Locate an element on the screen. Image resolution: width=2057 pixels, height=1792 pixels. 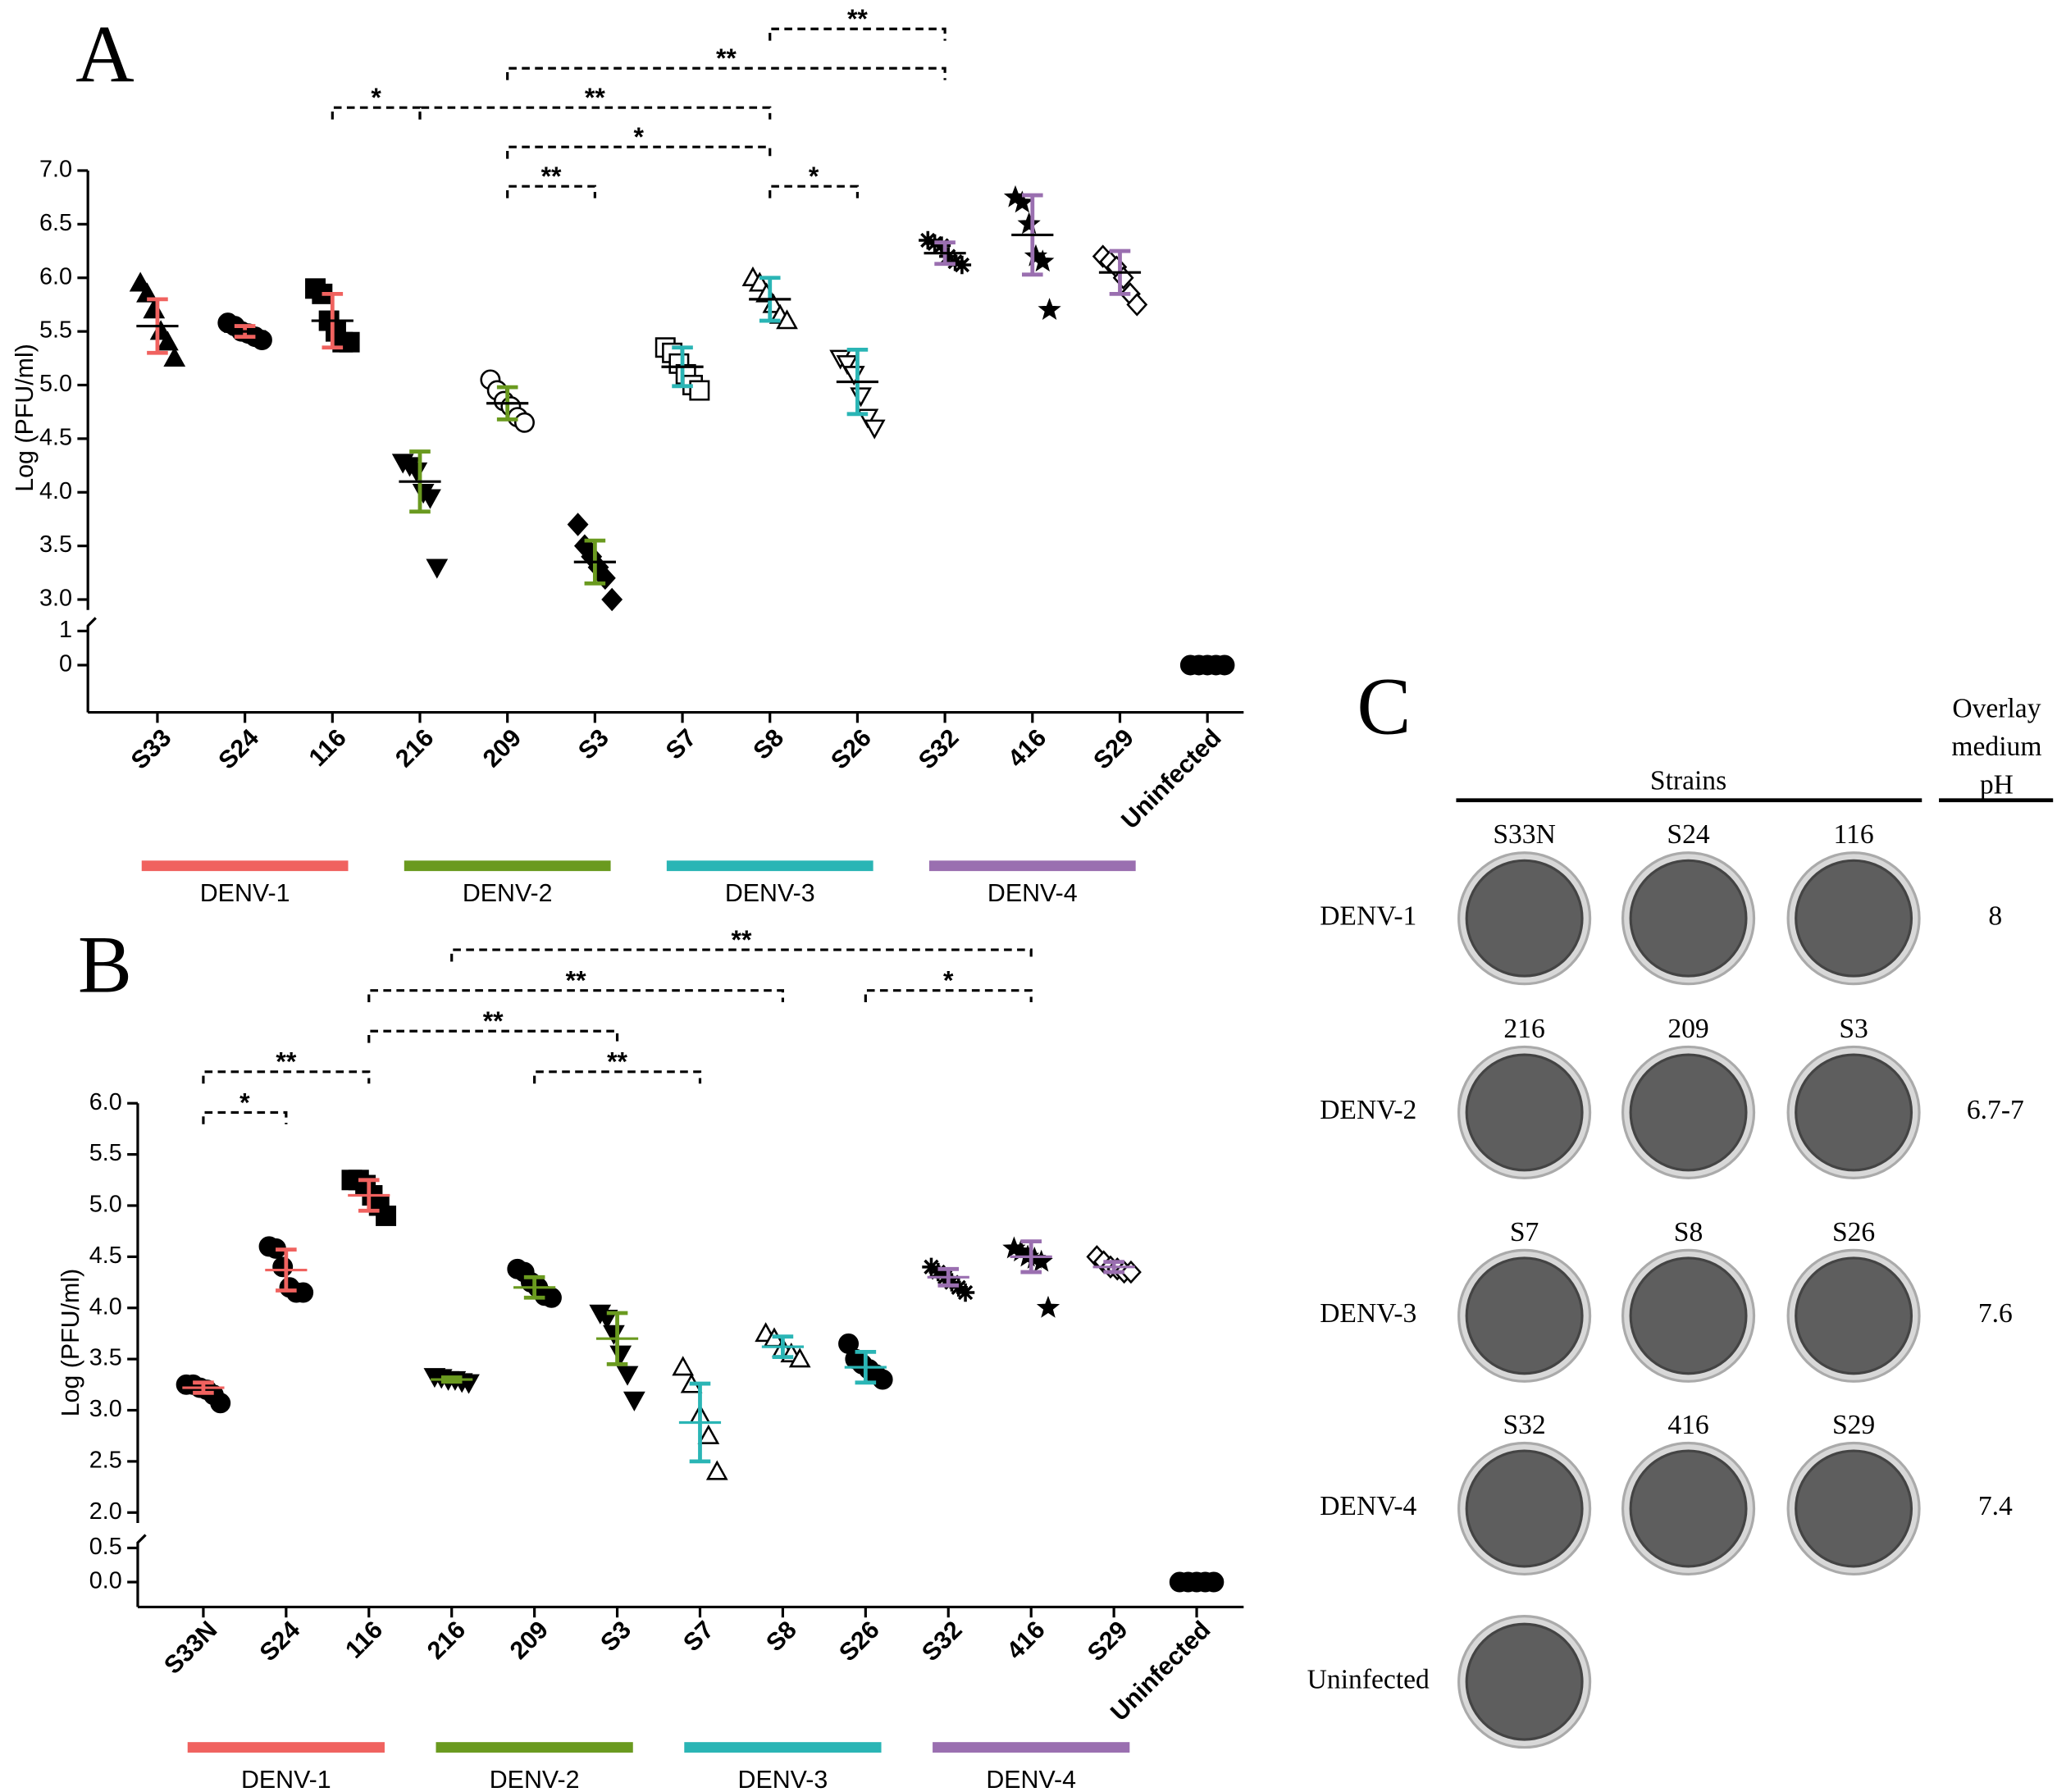
y-axis-label: Log (PFU/ml) is located at coordinates (70, 1343).